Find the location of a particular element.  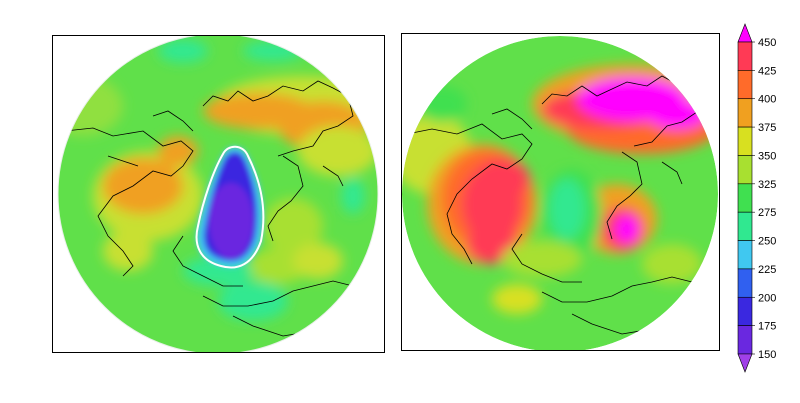

colorbar-tick-label: 325 is located at coordinates (767, 185).